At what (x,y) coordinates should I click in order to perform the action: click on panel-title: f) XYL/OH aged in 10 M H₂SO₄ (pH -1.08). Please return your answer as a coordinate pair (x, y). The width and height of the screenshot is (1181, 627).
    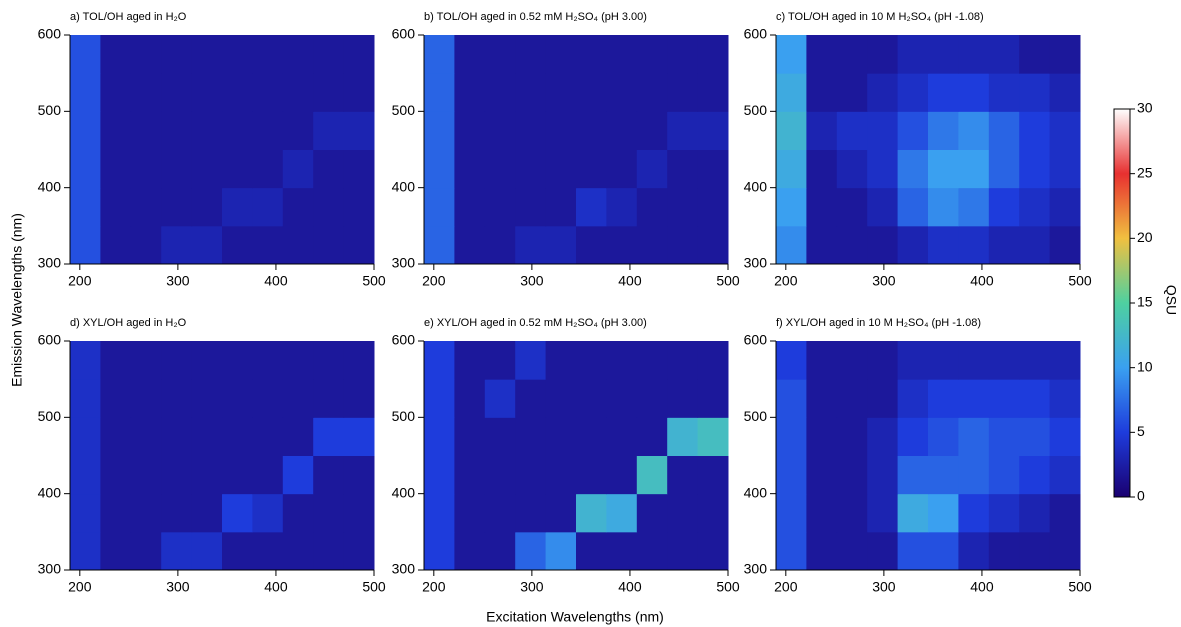
    Looking at the image, I should click on (878, 323).